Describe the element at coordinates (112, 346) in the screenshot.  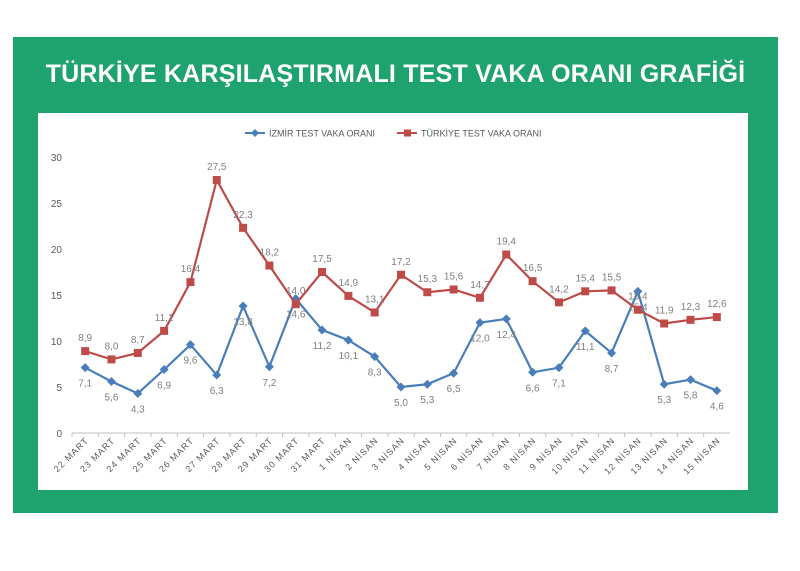
I see `data-label: 8,0` at that location.